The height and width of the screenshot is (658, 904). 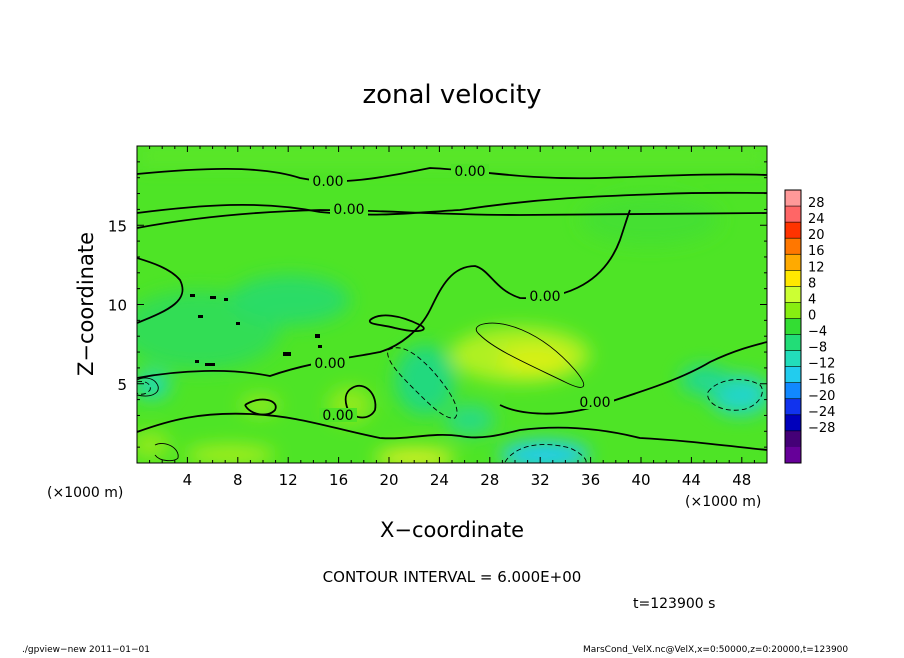 What do you see at coordinates (817, 332) in the screenshot?
I see `colorbar-label: −4` at bounding box center [817, 332].